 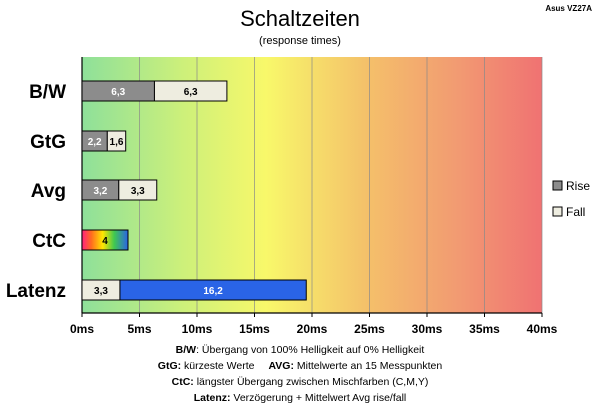 What do you see at coordinates (212, 398) in the screenshot?
I see `footnote-latenz-key: Latenz:` at bounding box center [212, 398].